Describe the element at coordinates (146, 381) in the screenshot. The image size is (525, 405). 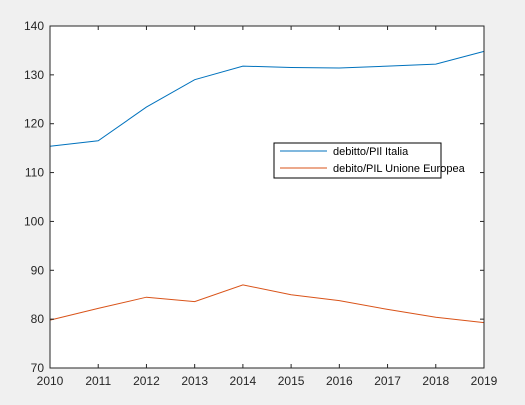
I see `x-tick-label: 2012` at that location.